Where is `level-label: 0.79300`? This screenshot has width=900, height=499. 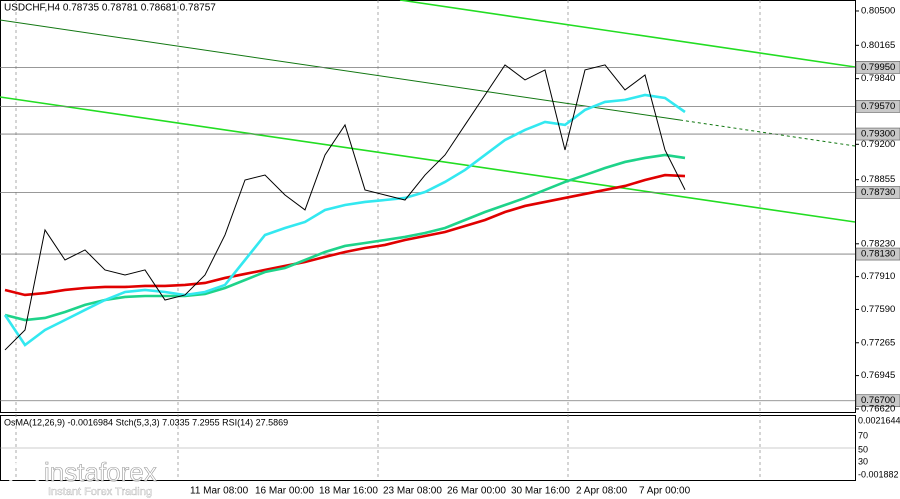 level-label: 0.79300 is located at coordinates (878, 134).